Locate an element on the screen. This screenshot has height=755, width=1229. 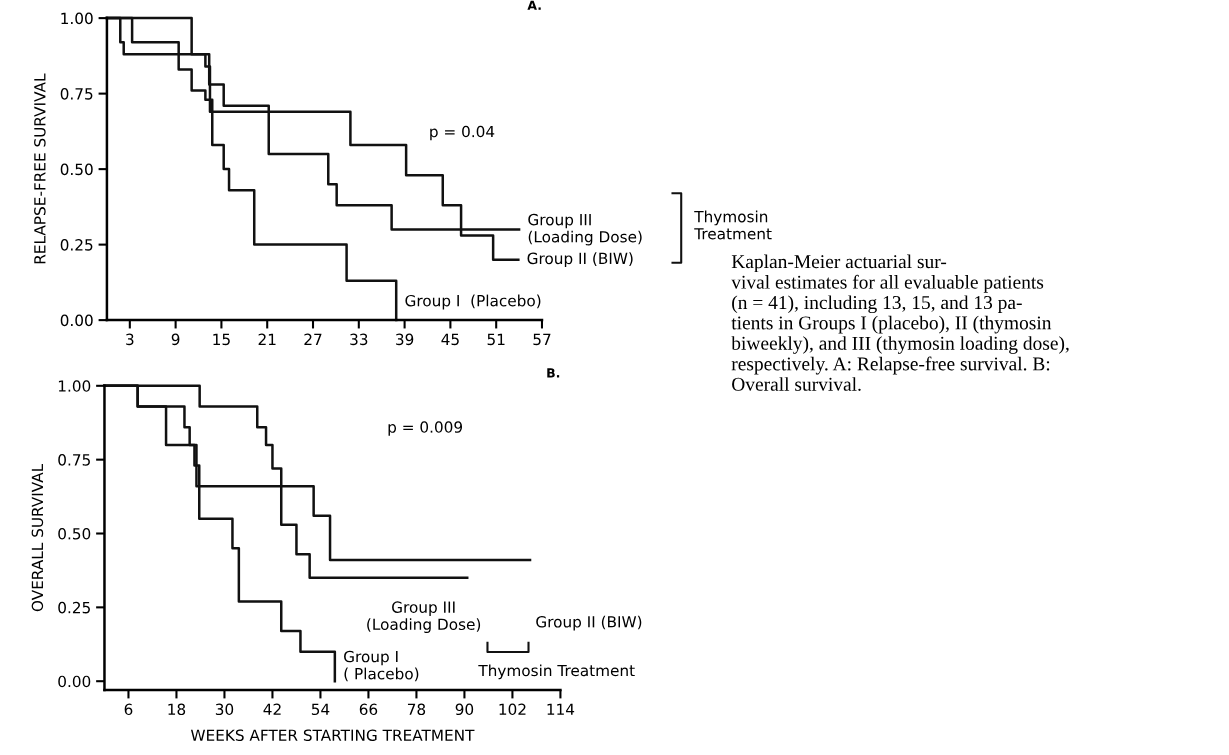
text: Thymosin Treatment is located at coordinates (733, 225).